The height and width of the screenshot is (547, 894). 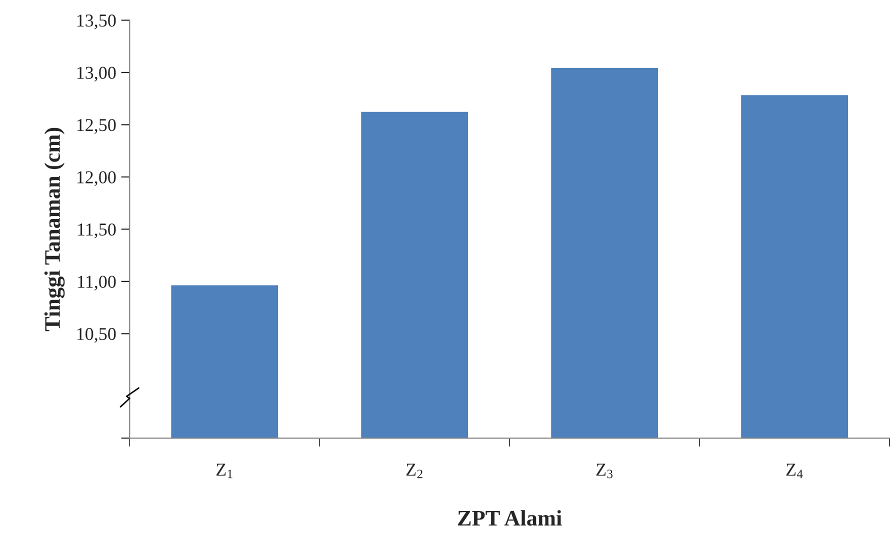 What do you see at coordinates (96, 126) in the screenshot?
I see `y-tick-label: 12,50` at bounding box center [96, 126].